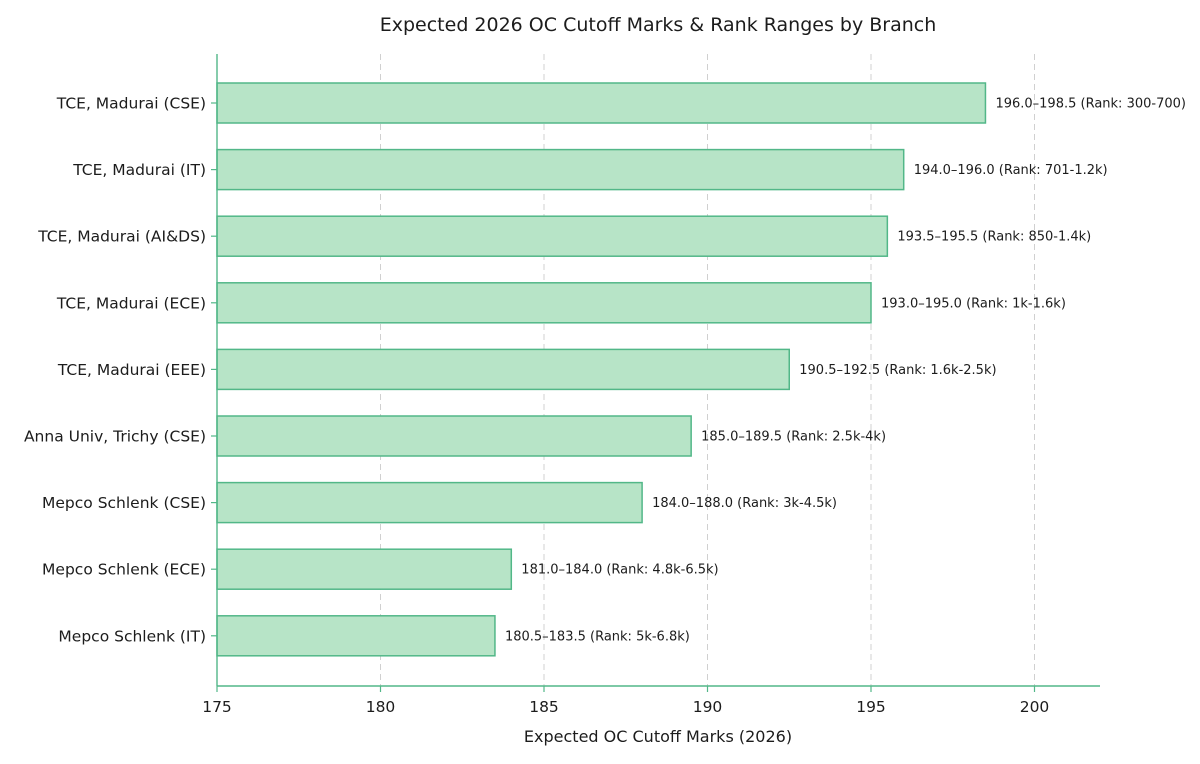  Describe the element at coordinates (115, 437) in the screenshot. I see `category-label: Anna Univ, Trichy (CSE)` at that location.